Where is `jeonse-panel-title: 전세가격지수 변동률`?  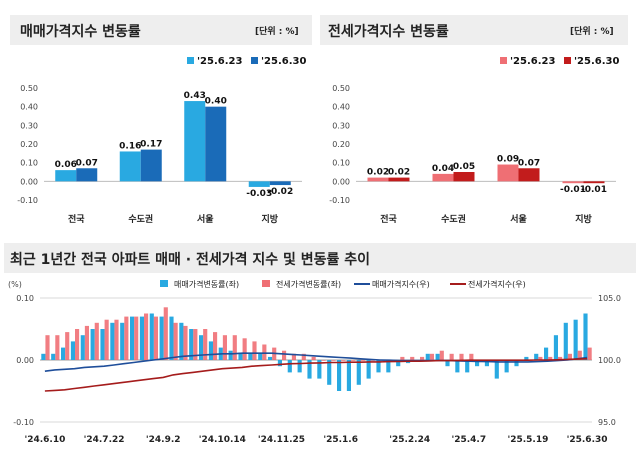 jeonse-panel-title: 전세가격지수 변동률 is located at coordinates (388, 32).